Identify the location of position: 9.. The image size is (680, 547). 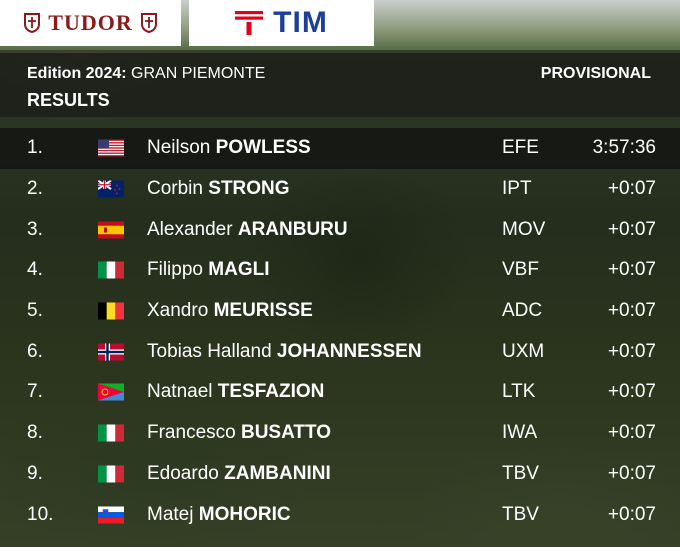
(35, 473).